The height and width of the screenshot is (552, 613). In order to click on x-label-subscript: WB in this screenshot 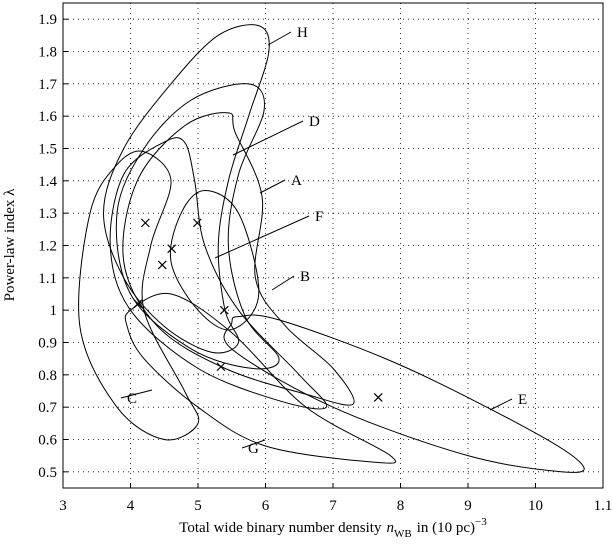, I will do `click(403, 534)`.